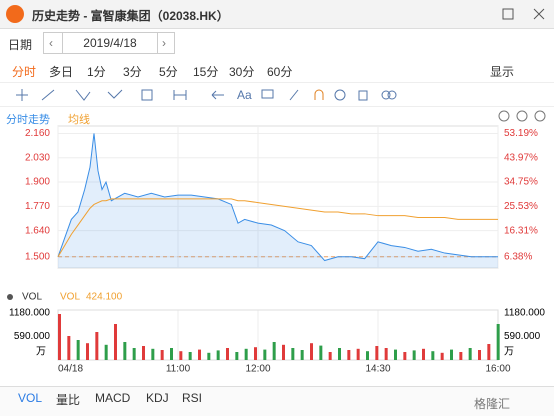 Image resolution: width=554 pixels, height=416 pixels. I want to click on x-tick-label: 14:30, so click(377, 369).